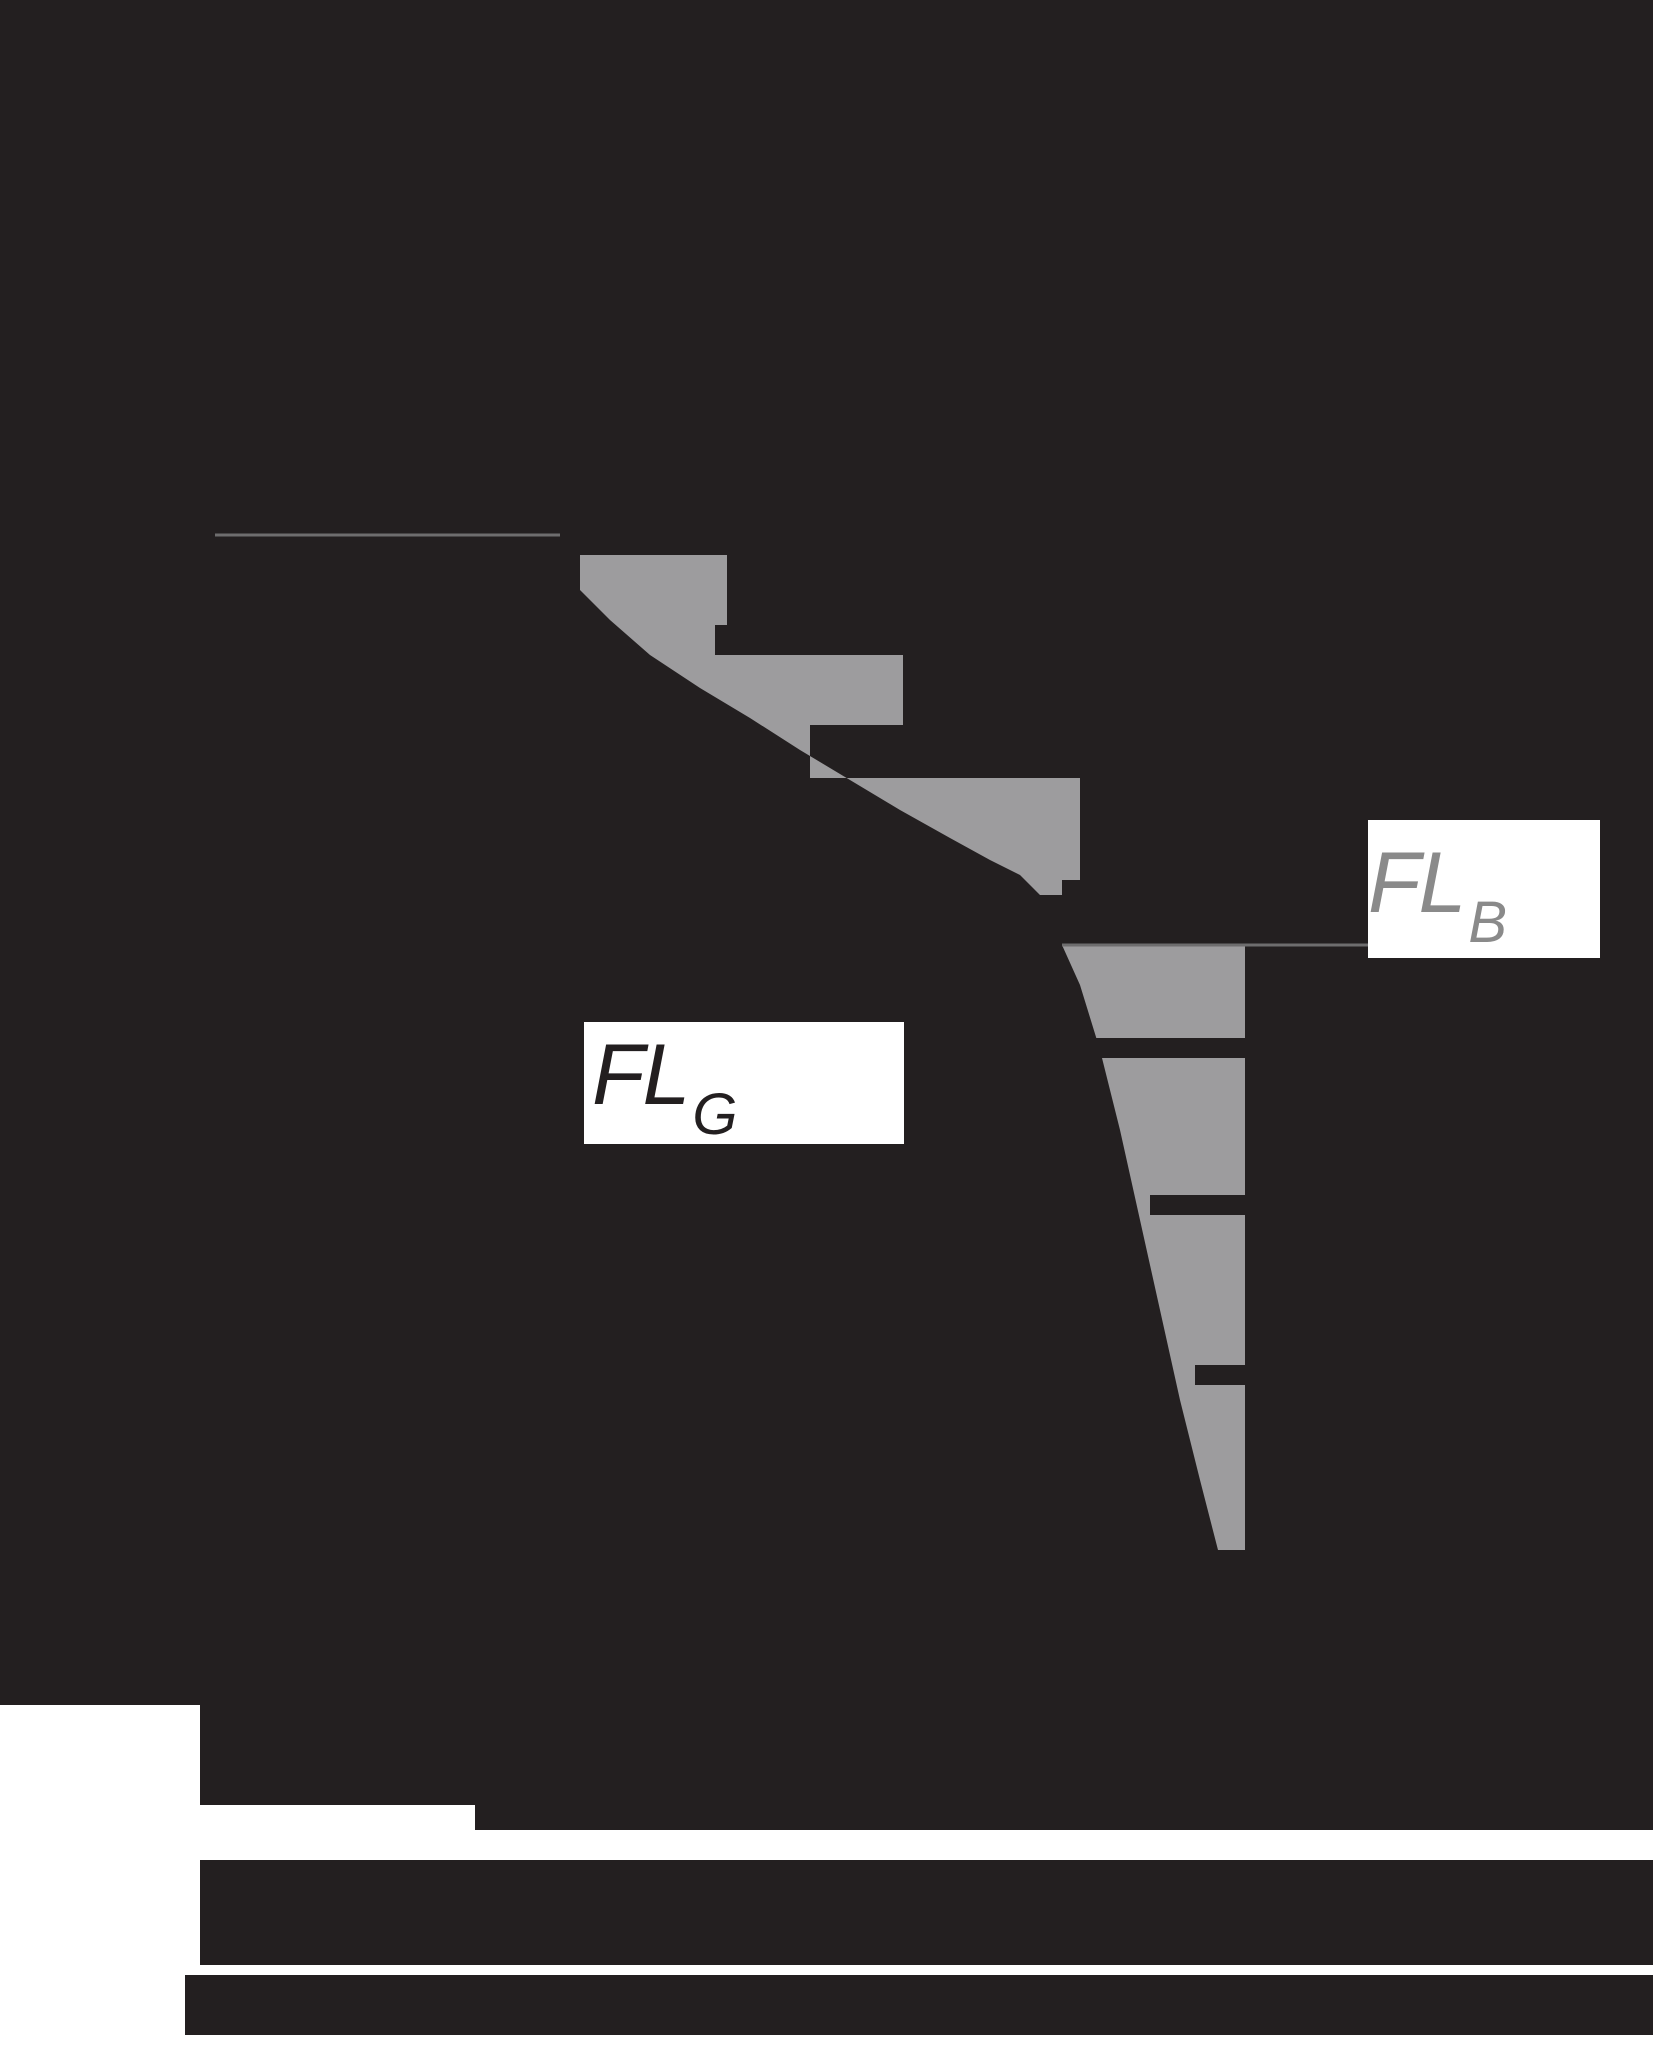 Image resolution: width=1653 pixels, height=2048 pixels. I want to click on label-fl-b: FLB, so click(1484, 889).